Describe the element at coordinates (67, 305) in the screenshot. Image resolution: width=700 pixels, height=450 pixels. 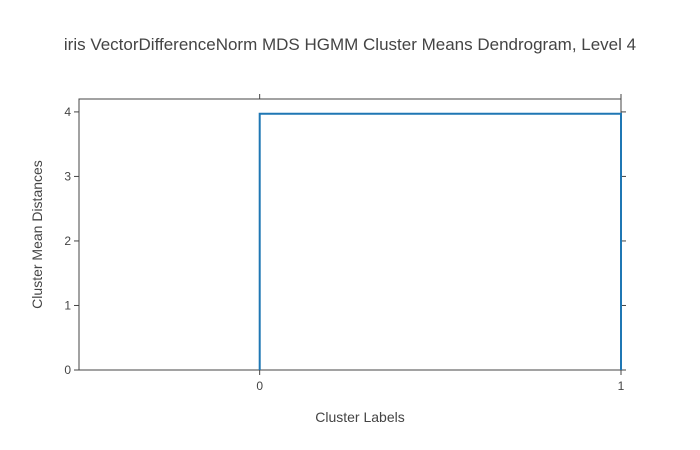
I see `y-tick-label: 1` at that location.